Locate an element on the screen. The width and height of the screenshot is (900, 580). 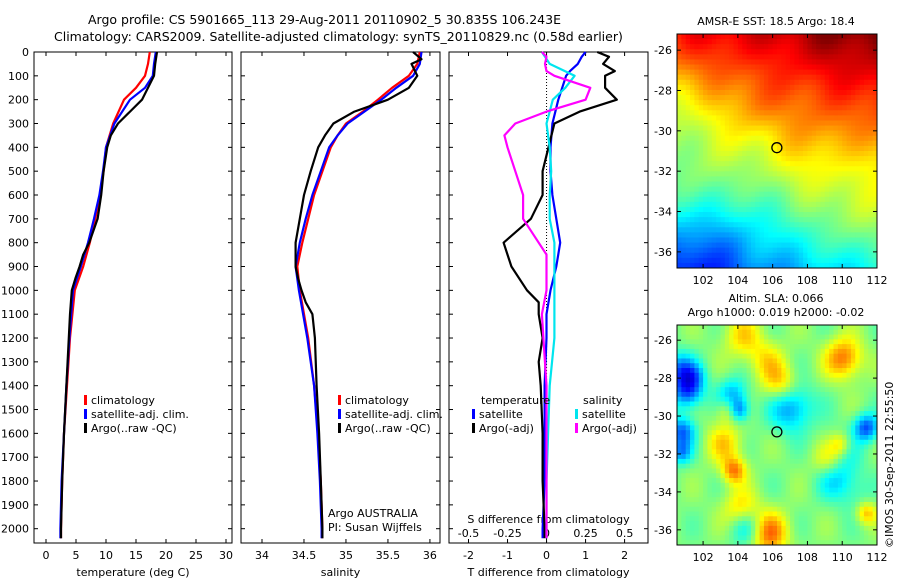
y-tick-label: 400 is located at coordinates (18, 147).